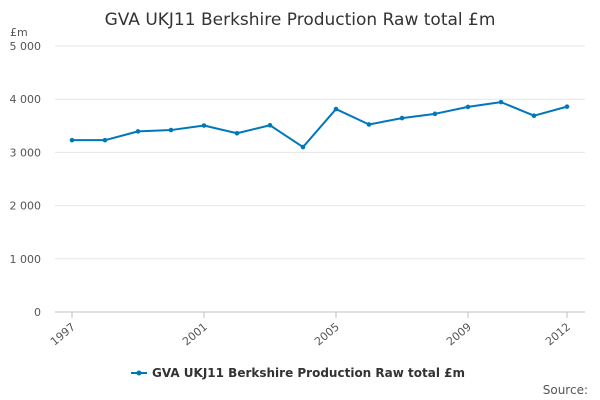 The image size is (600, 400). Describe the element at coordinates (26, 179) in the screenshot. I see `y-axis-ticks: 0 1 000 2 000 3 000 4 000 5 000` at that location.